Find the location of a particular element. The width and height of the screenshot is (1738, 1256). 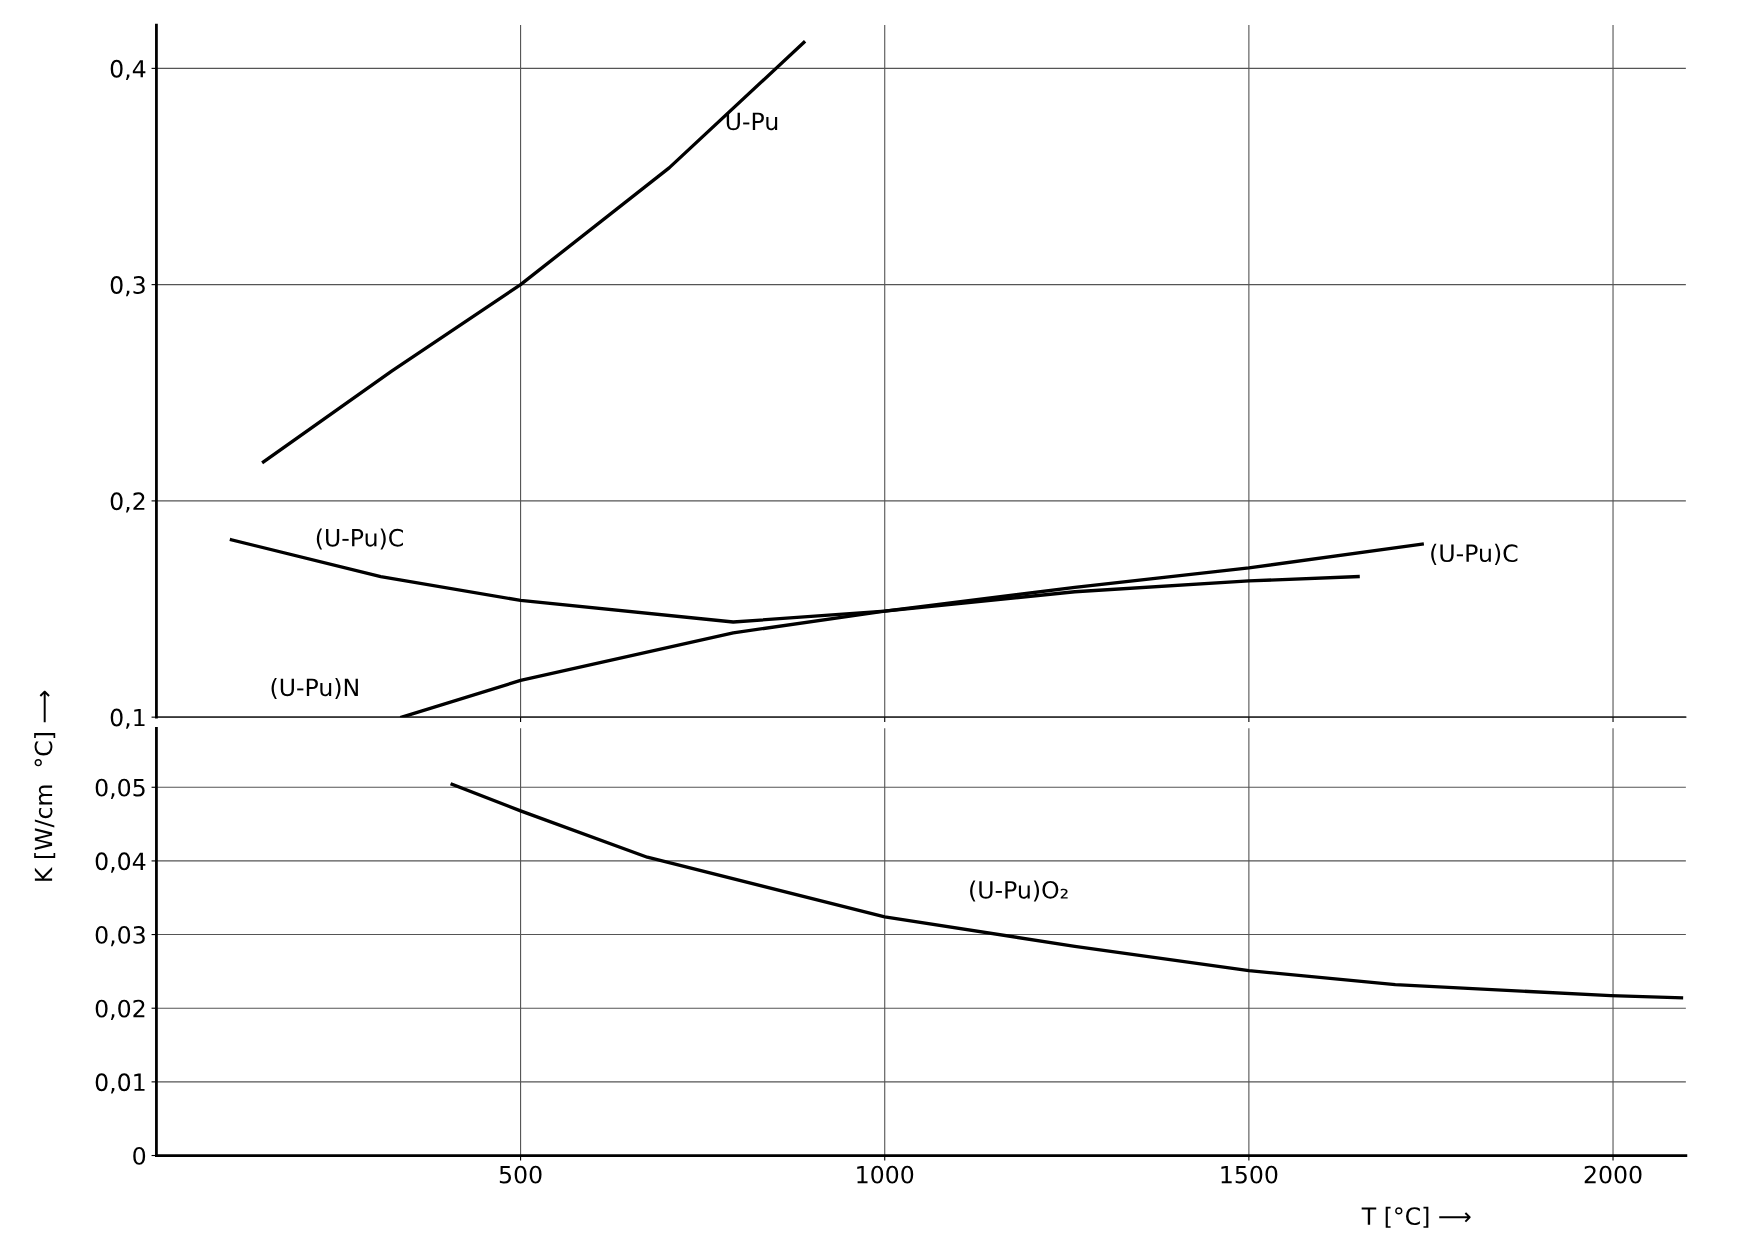

y-tick-label: 0,1 is located at coordinates (127, 718).